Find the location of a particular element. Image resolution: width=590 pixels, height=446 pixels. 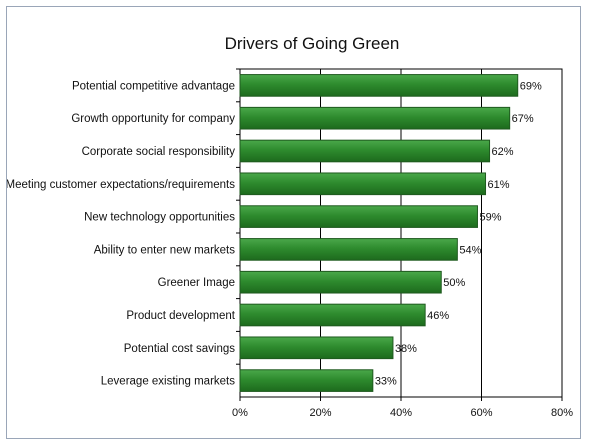

chart-title: Drivers of Going Green is located at coordinates (312, 43).